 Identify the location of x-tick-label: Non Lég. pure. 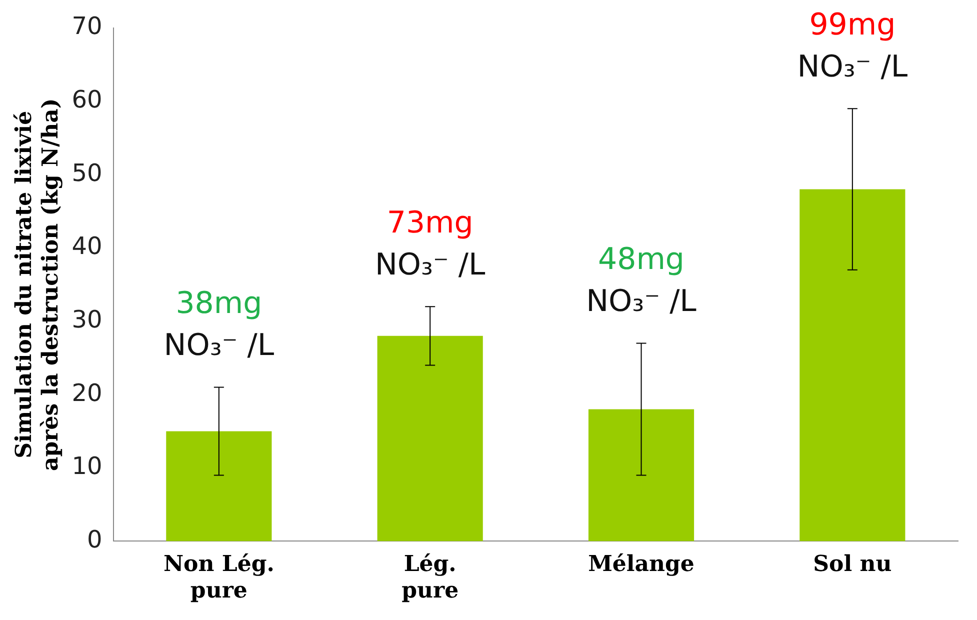
(218, 577).